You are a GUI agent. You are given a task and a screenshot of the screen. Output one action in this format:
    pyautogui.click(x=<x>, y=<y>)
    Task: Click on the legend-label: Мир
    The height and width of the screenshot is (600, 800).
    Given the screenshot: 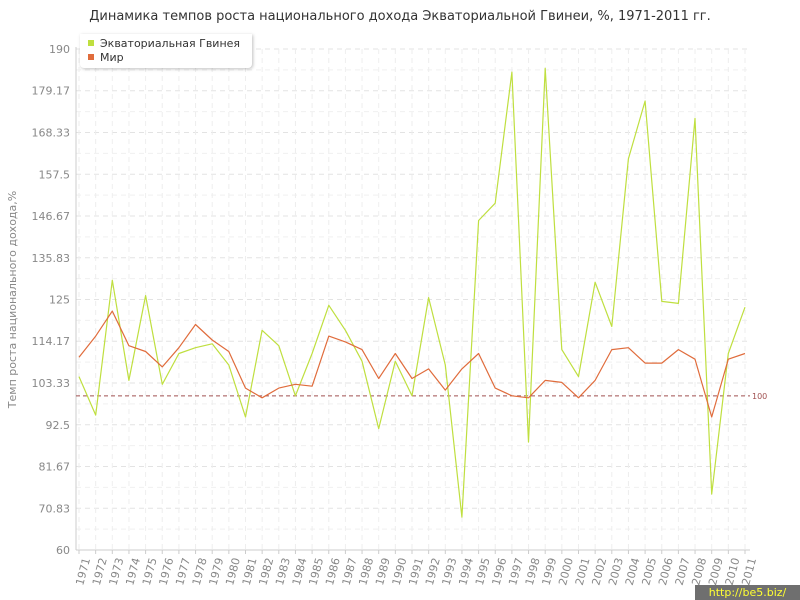 What is the action you would take?
    pyautogui.click(x=112, y=57)
    